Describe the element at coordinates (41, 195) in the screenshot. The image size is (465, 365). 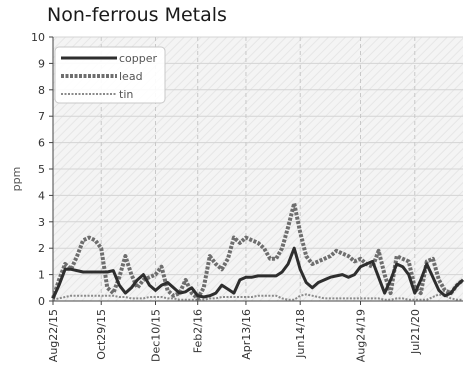
I see `y-tick-label: 4` at that location.